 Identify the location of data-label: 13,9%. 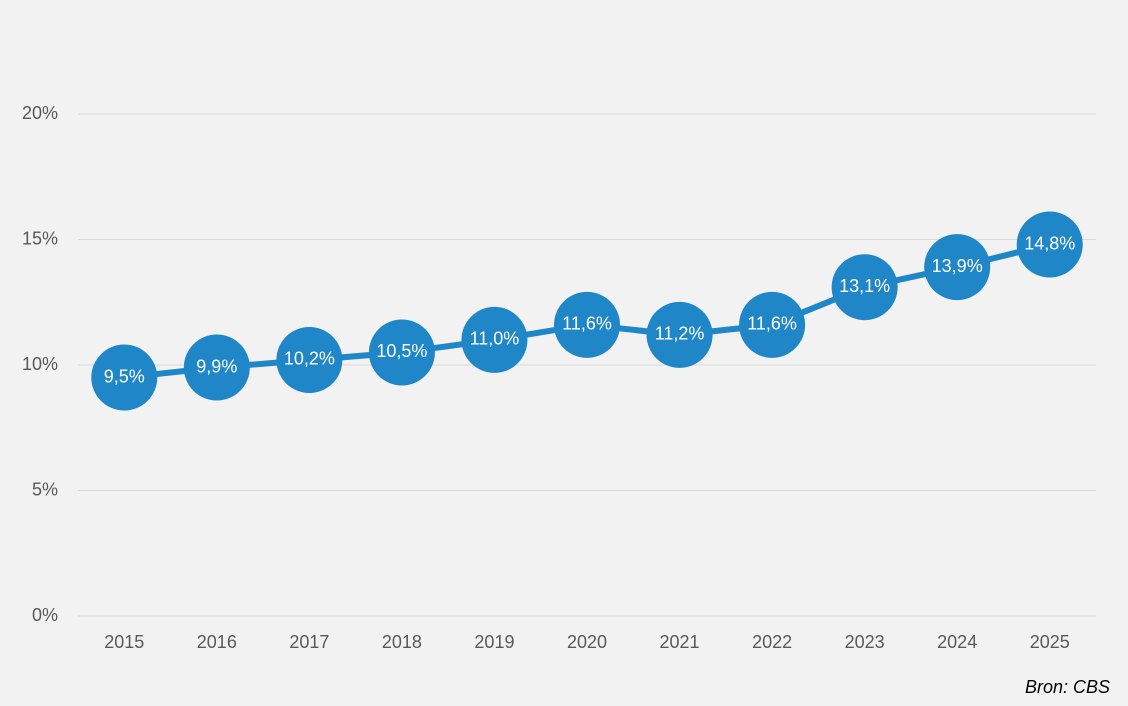
(957, 266).